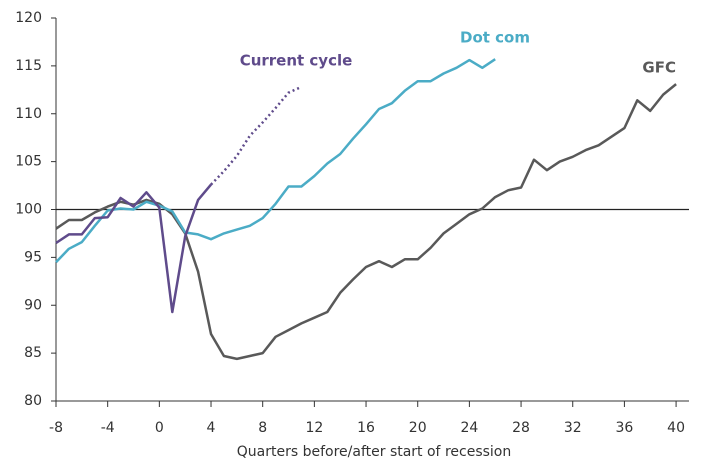 This screenshot has width=702, height=464. I want to click on x-tick-label: 24, so click(469, 428).